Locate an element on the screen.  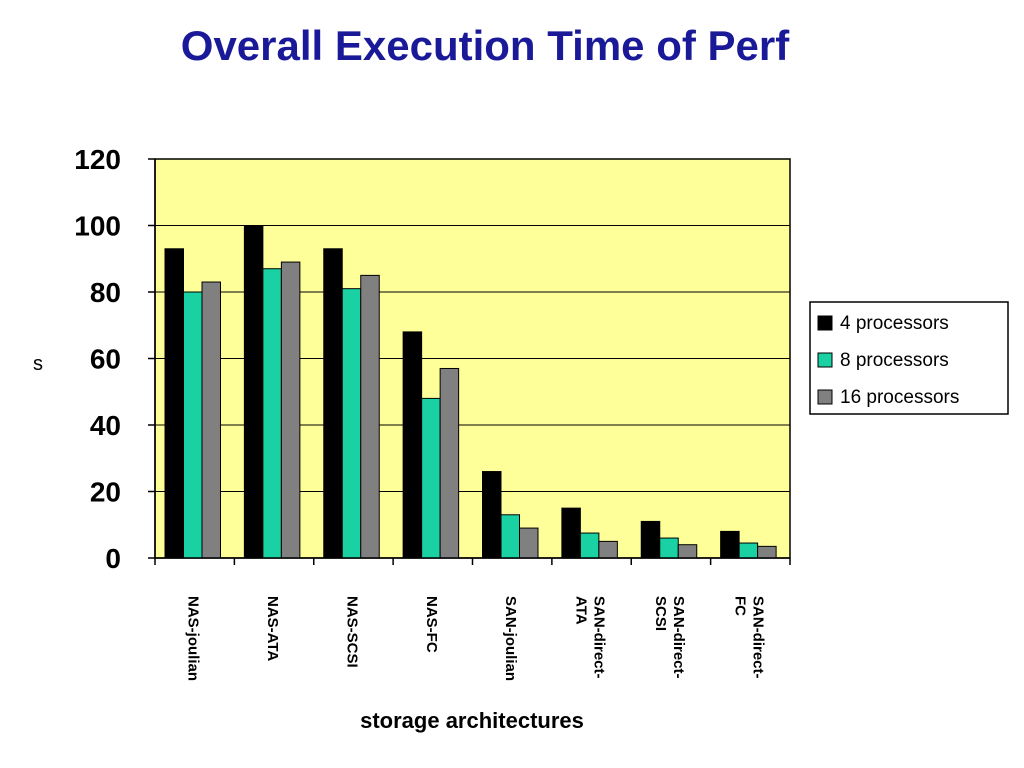
y-tick-label: 0 is located at coordinates (113, 558).